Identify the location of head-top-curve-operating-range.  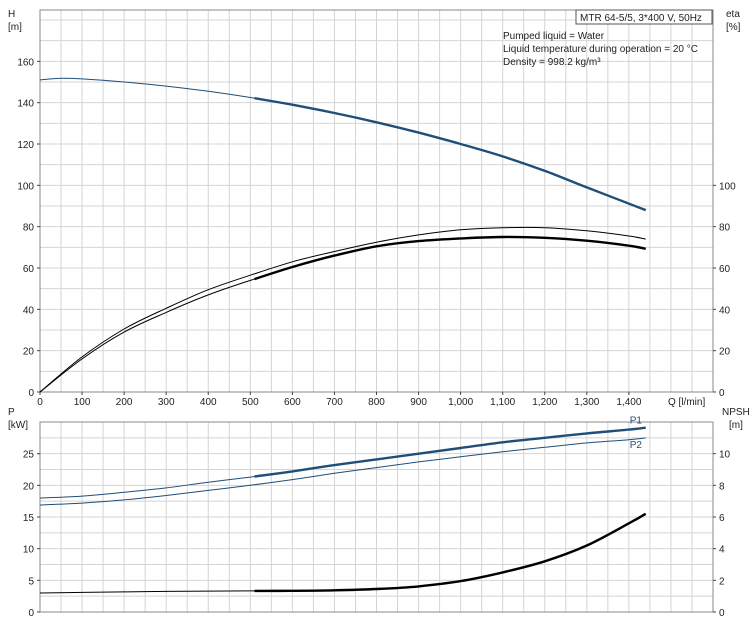
(450, 154).